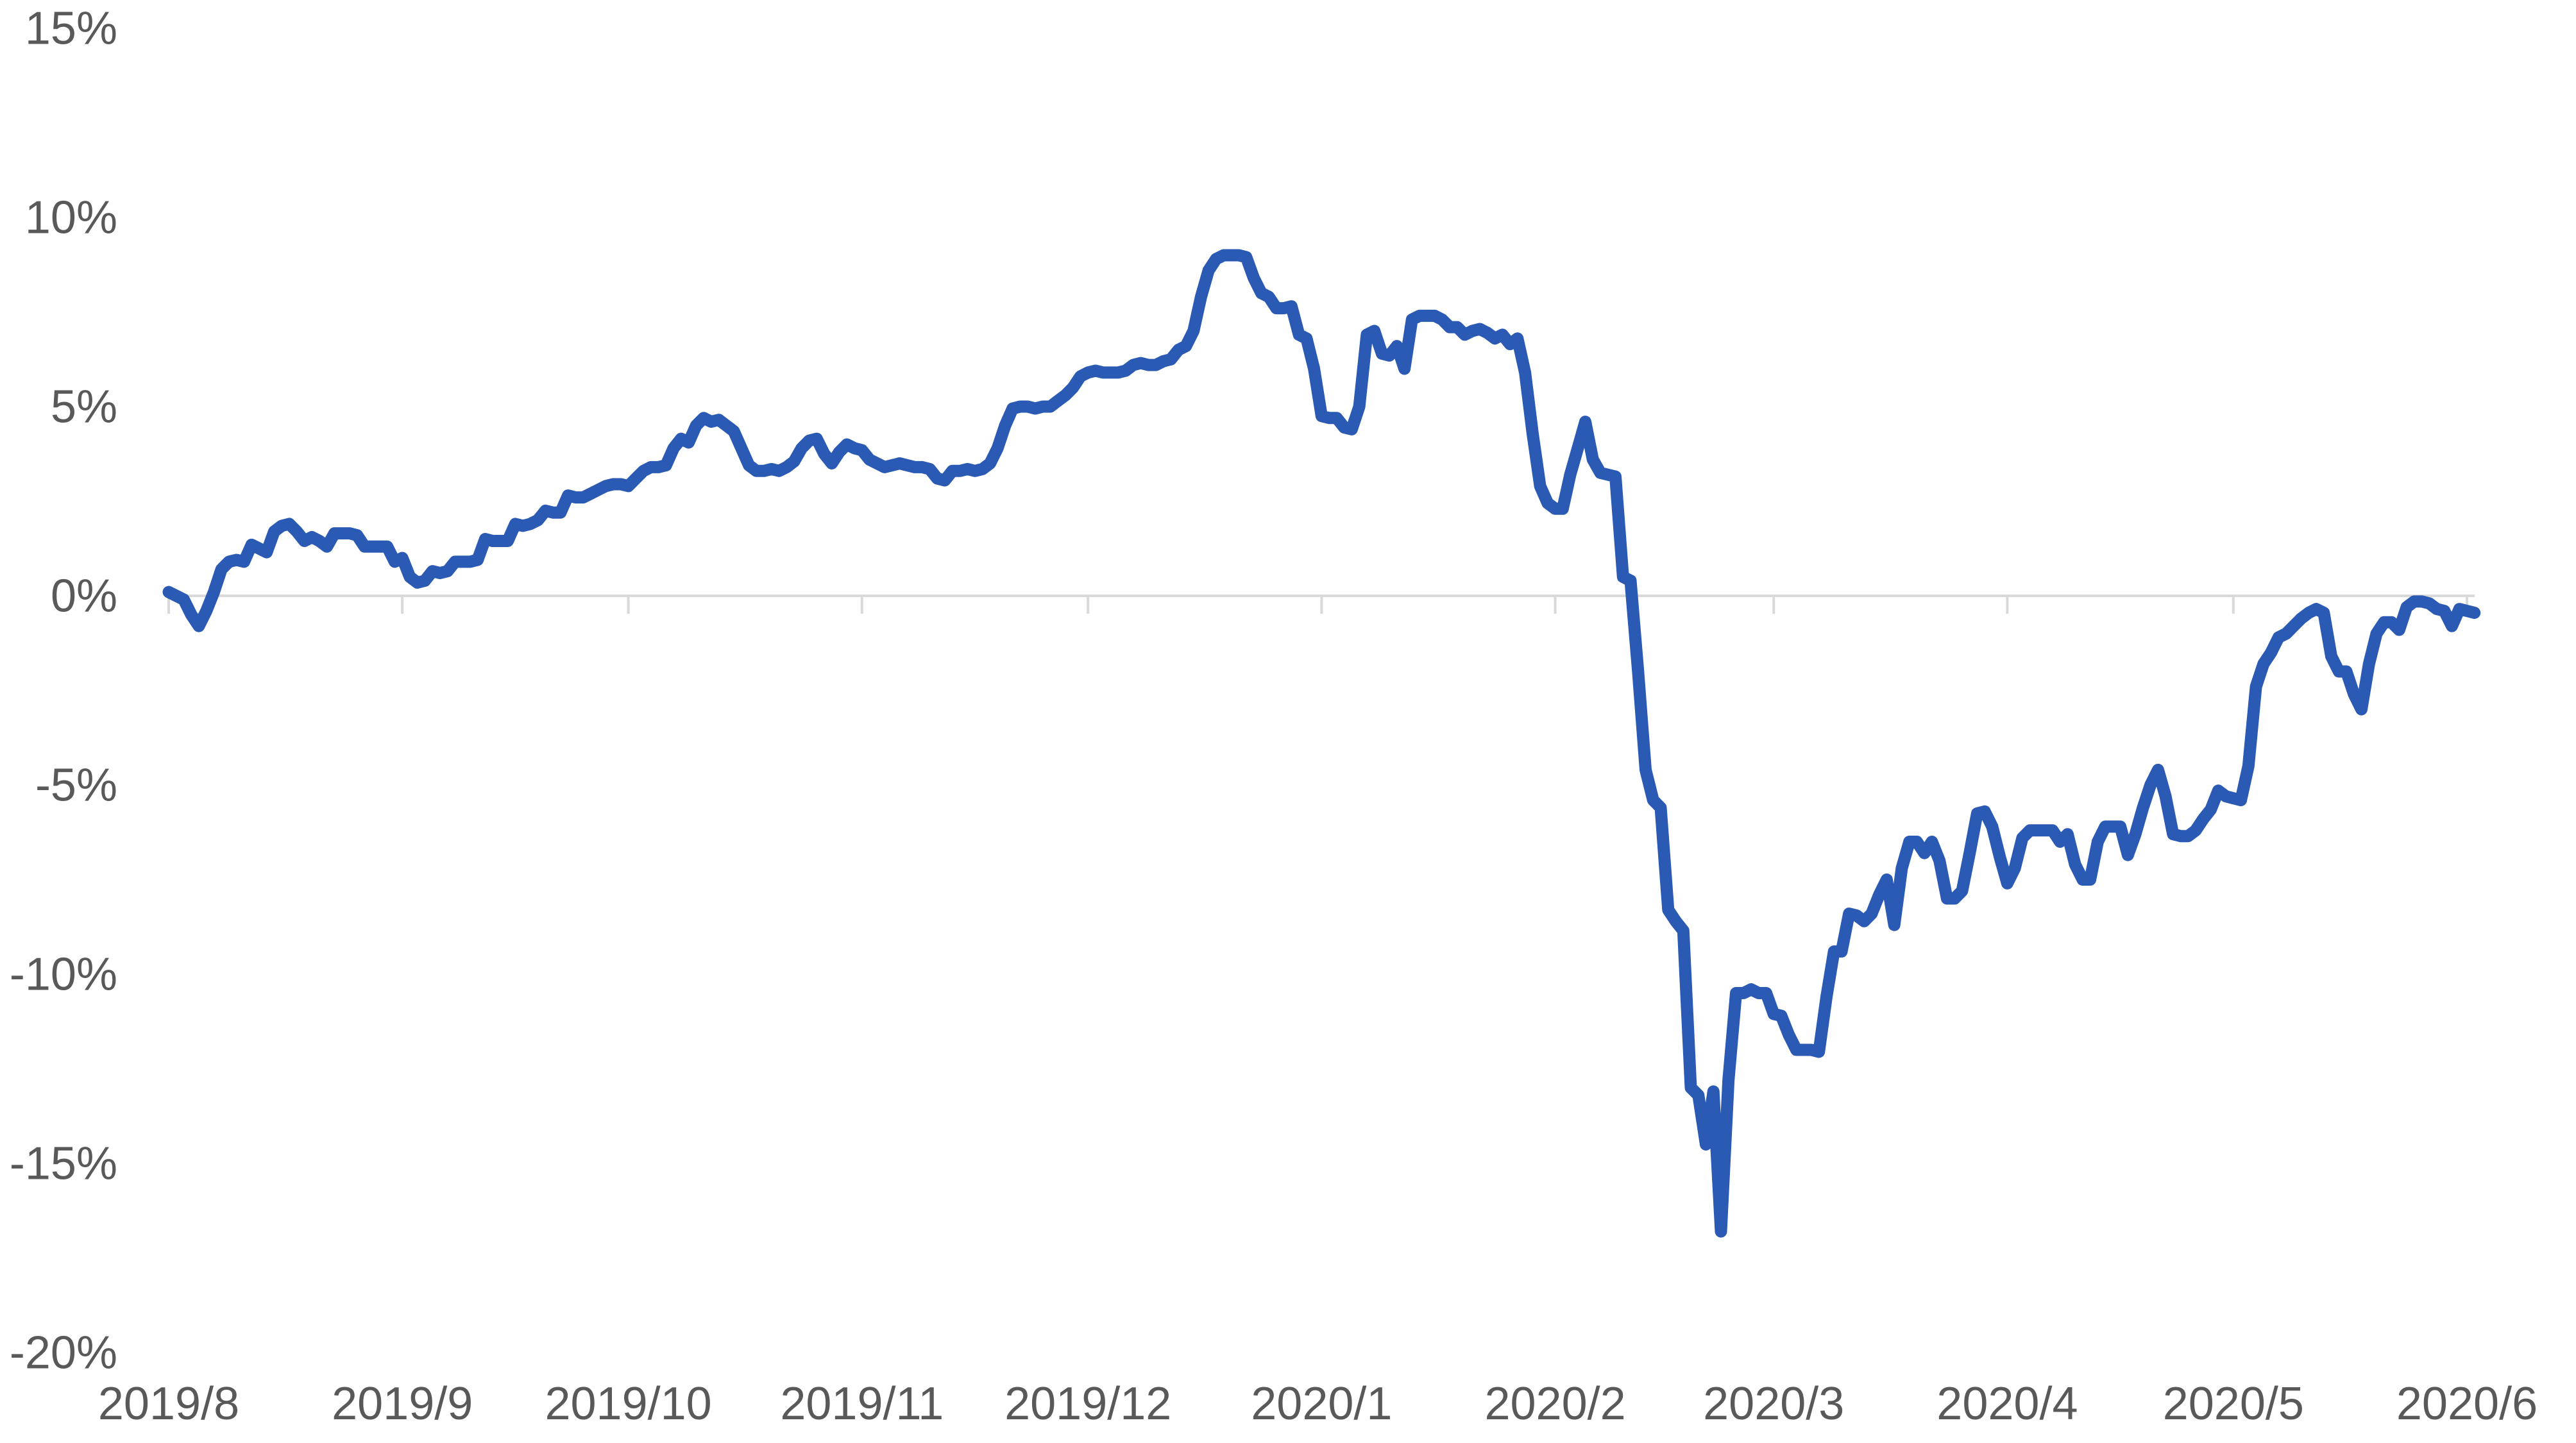  Describe the element at coordinates (862, 1404) in the screenshot. I see `x-axis-label: 2019/11` at that location.